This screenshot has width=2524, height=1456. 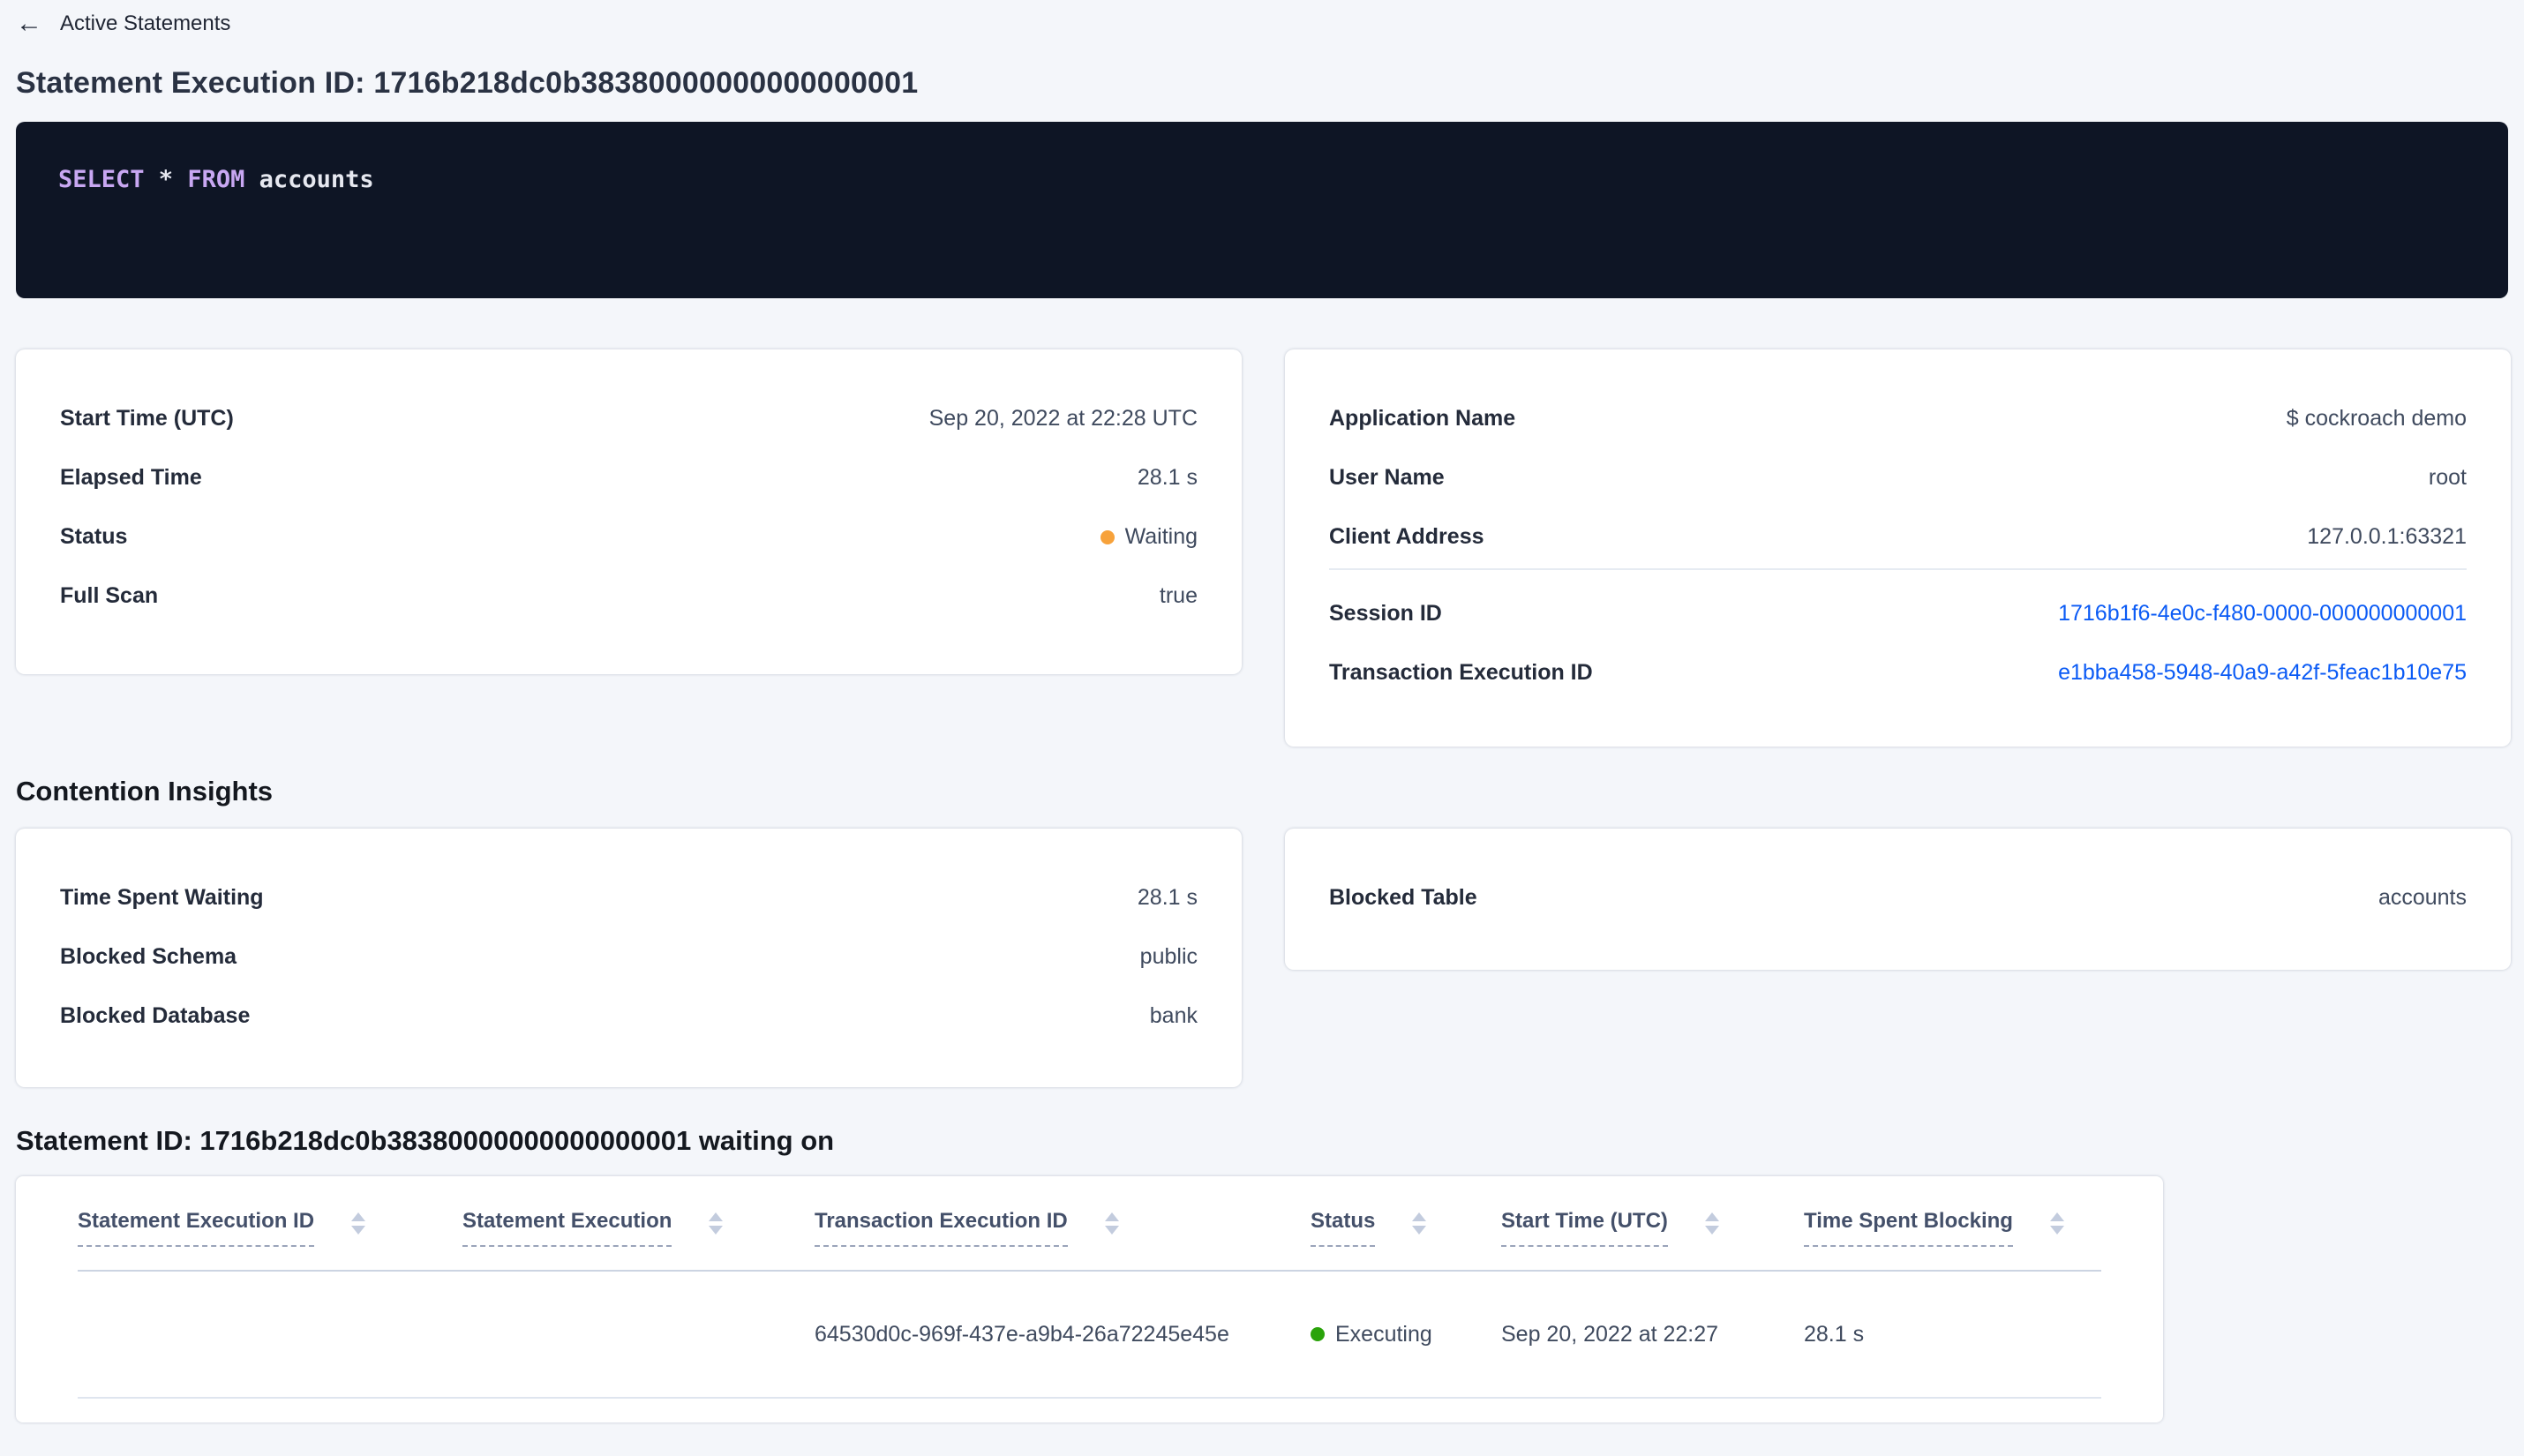 I want to click on blocked-table-card: Blocked Table accounts, so click(x=1898, y=899).